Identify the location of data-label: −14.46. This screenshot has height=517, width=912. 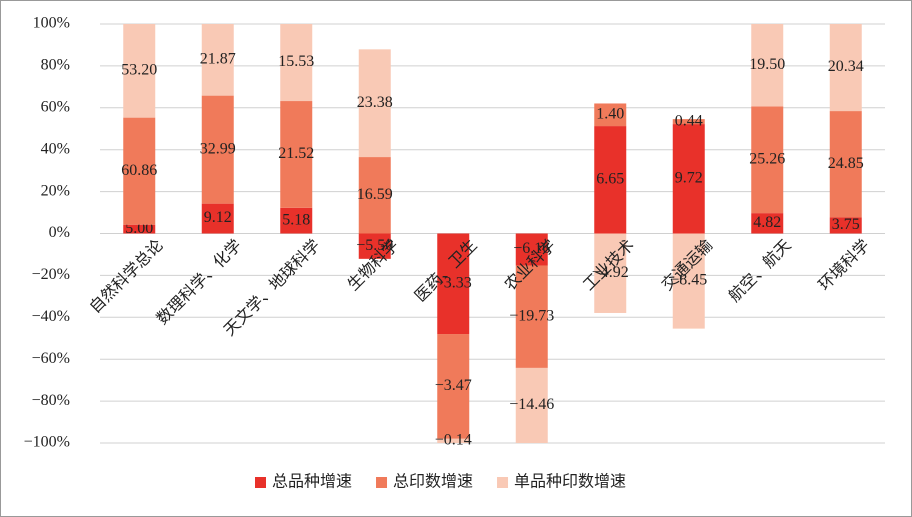
(531, 404).